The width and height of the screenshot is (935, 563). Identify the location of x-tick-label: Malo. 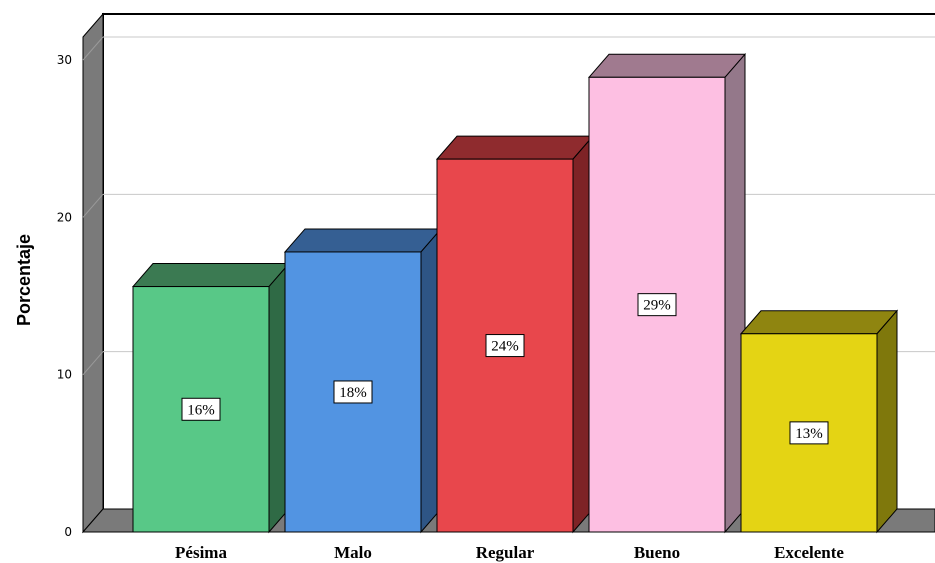
(353, 552).